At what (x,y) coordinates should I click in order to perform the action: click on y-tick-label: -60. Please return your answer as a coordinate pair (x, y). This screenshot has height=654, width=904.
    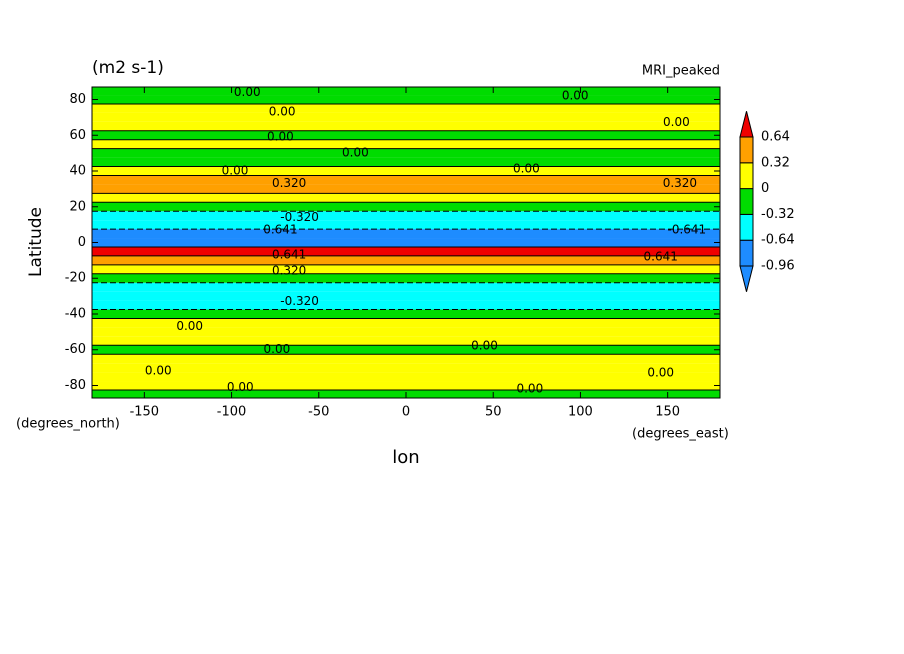
    Looking at the image, I should click on (75, 349).